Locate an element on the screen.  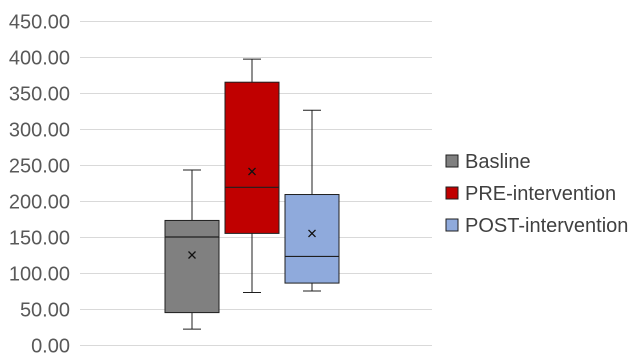
box-pre-intervention is located at coordinates (252, 175).